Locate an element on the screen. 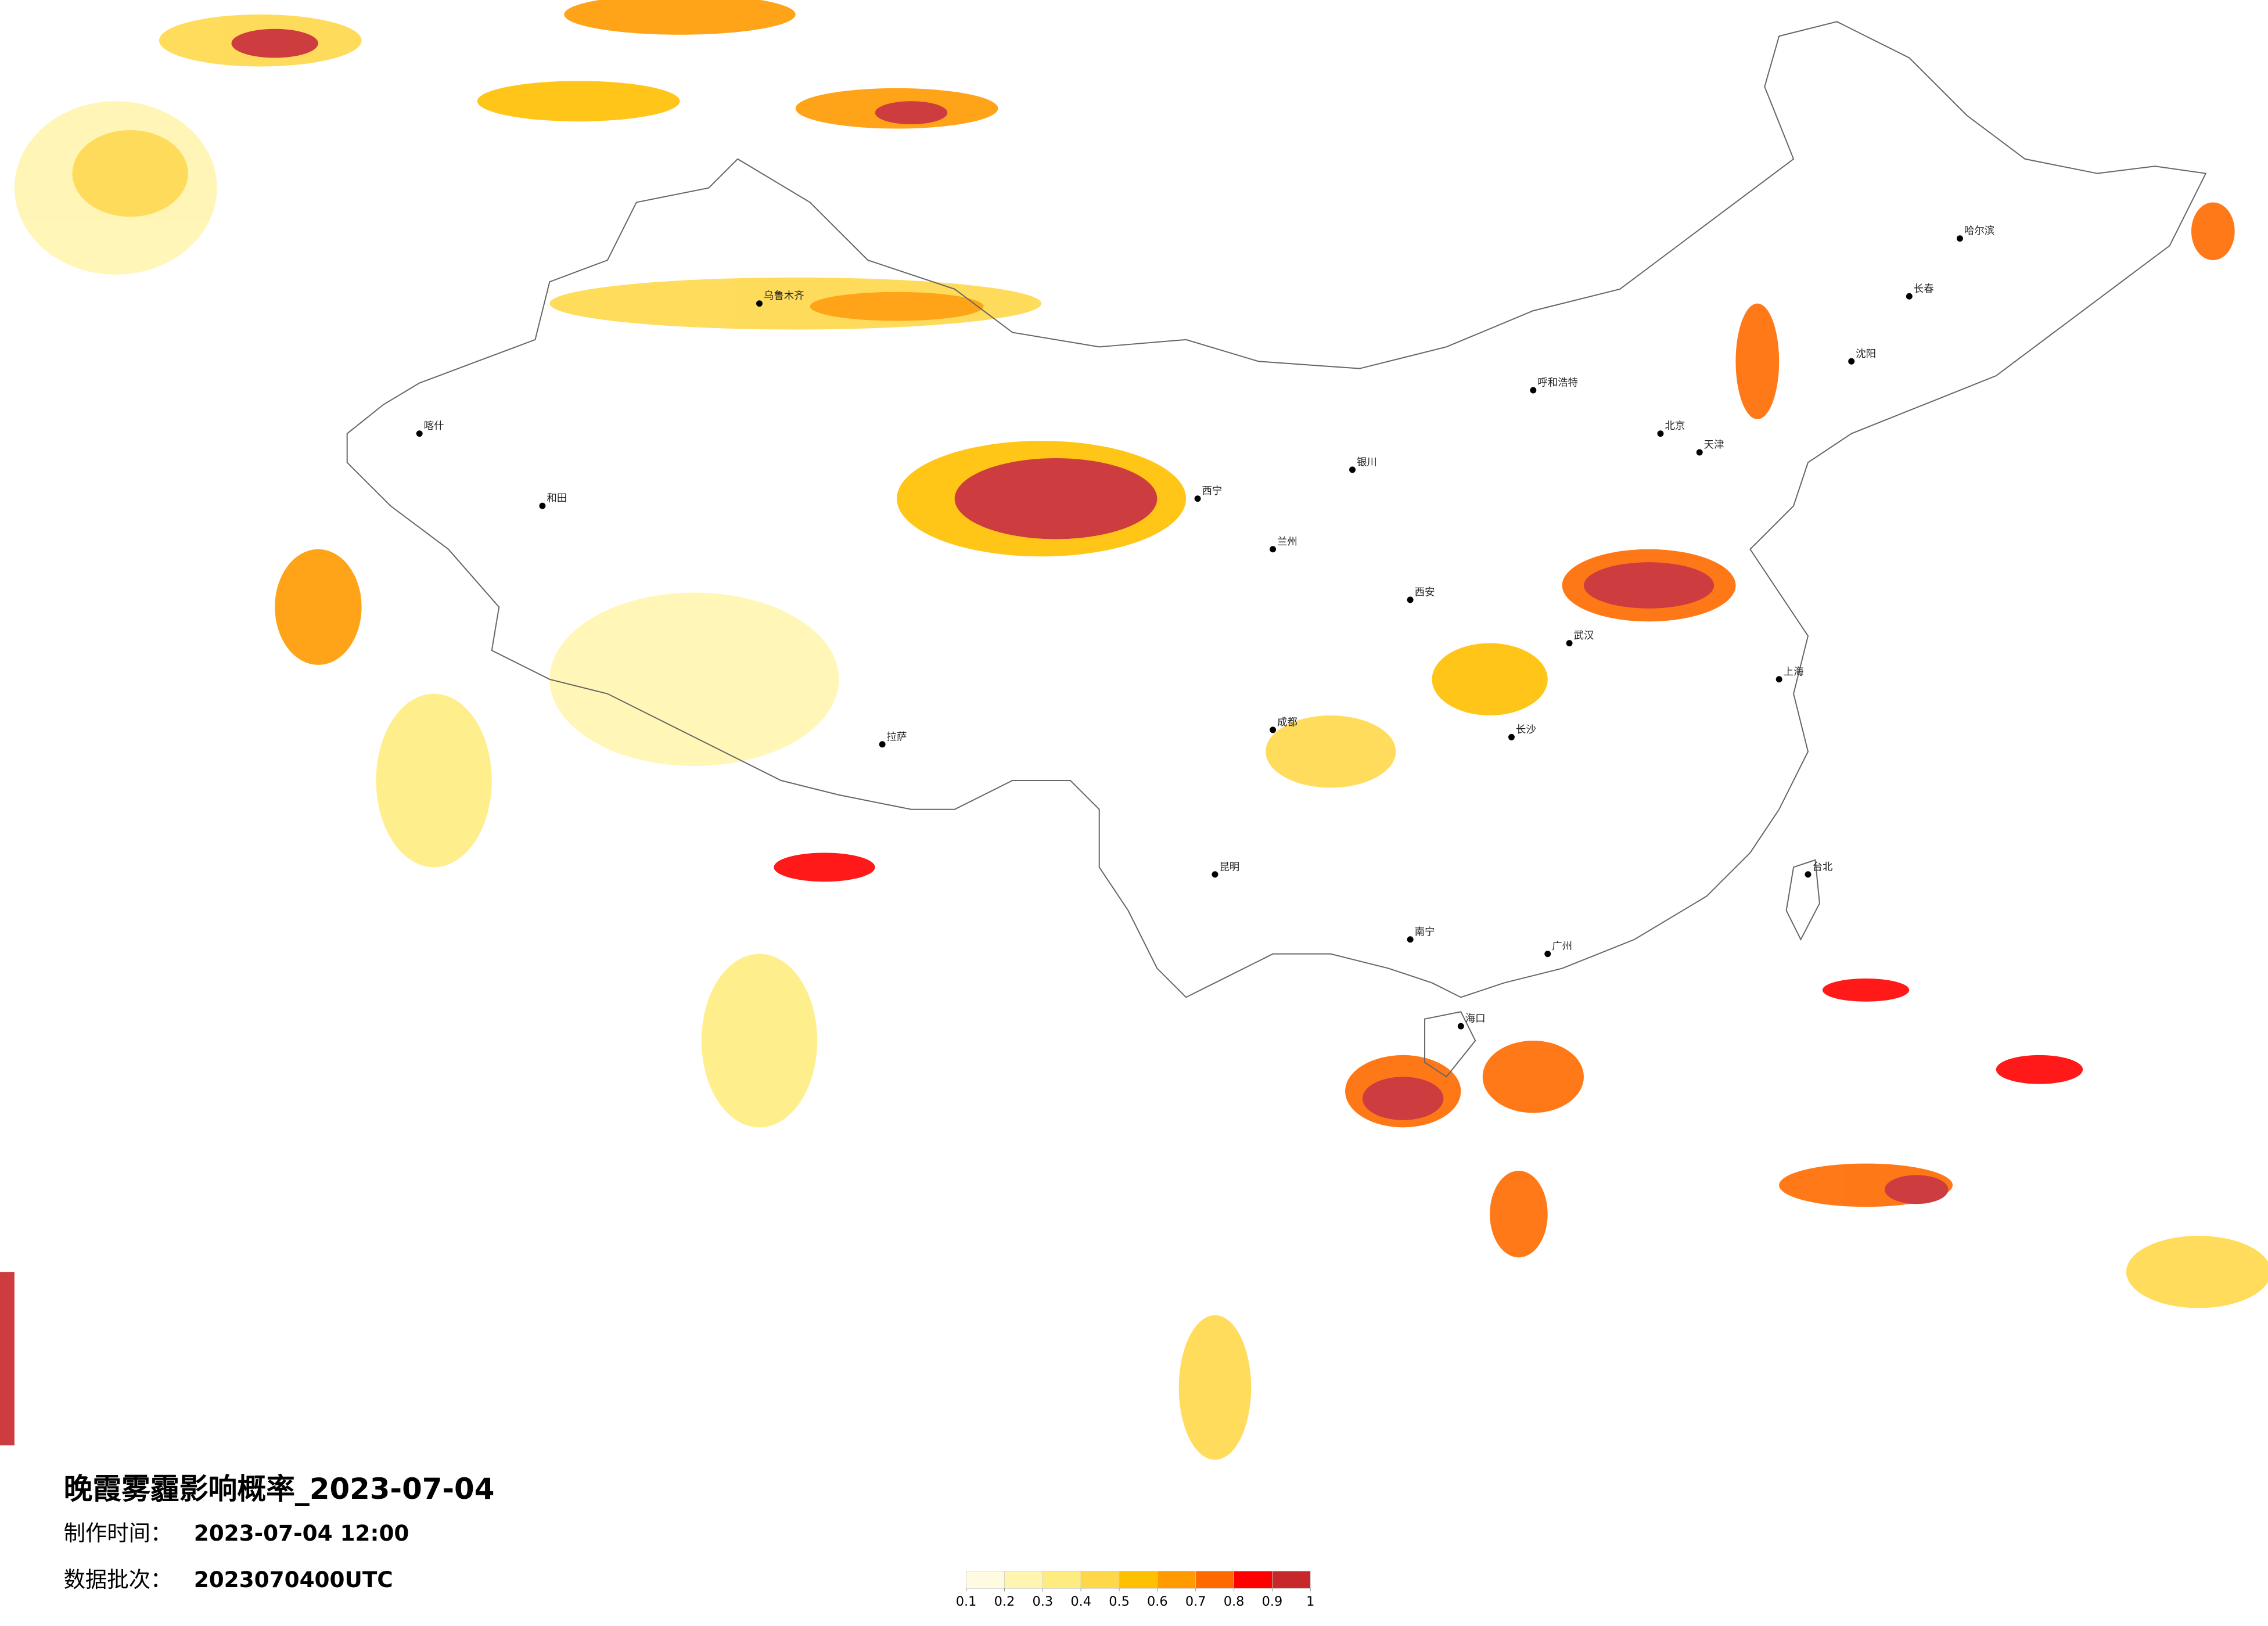 This screenshot has height=1626, width=2268. colorbar-tick-label: 0.9 is located at coordinates (1272, 1601).